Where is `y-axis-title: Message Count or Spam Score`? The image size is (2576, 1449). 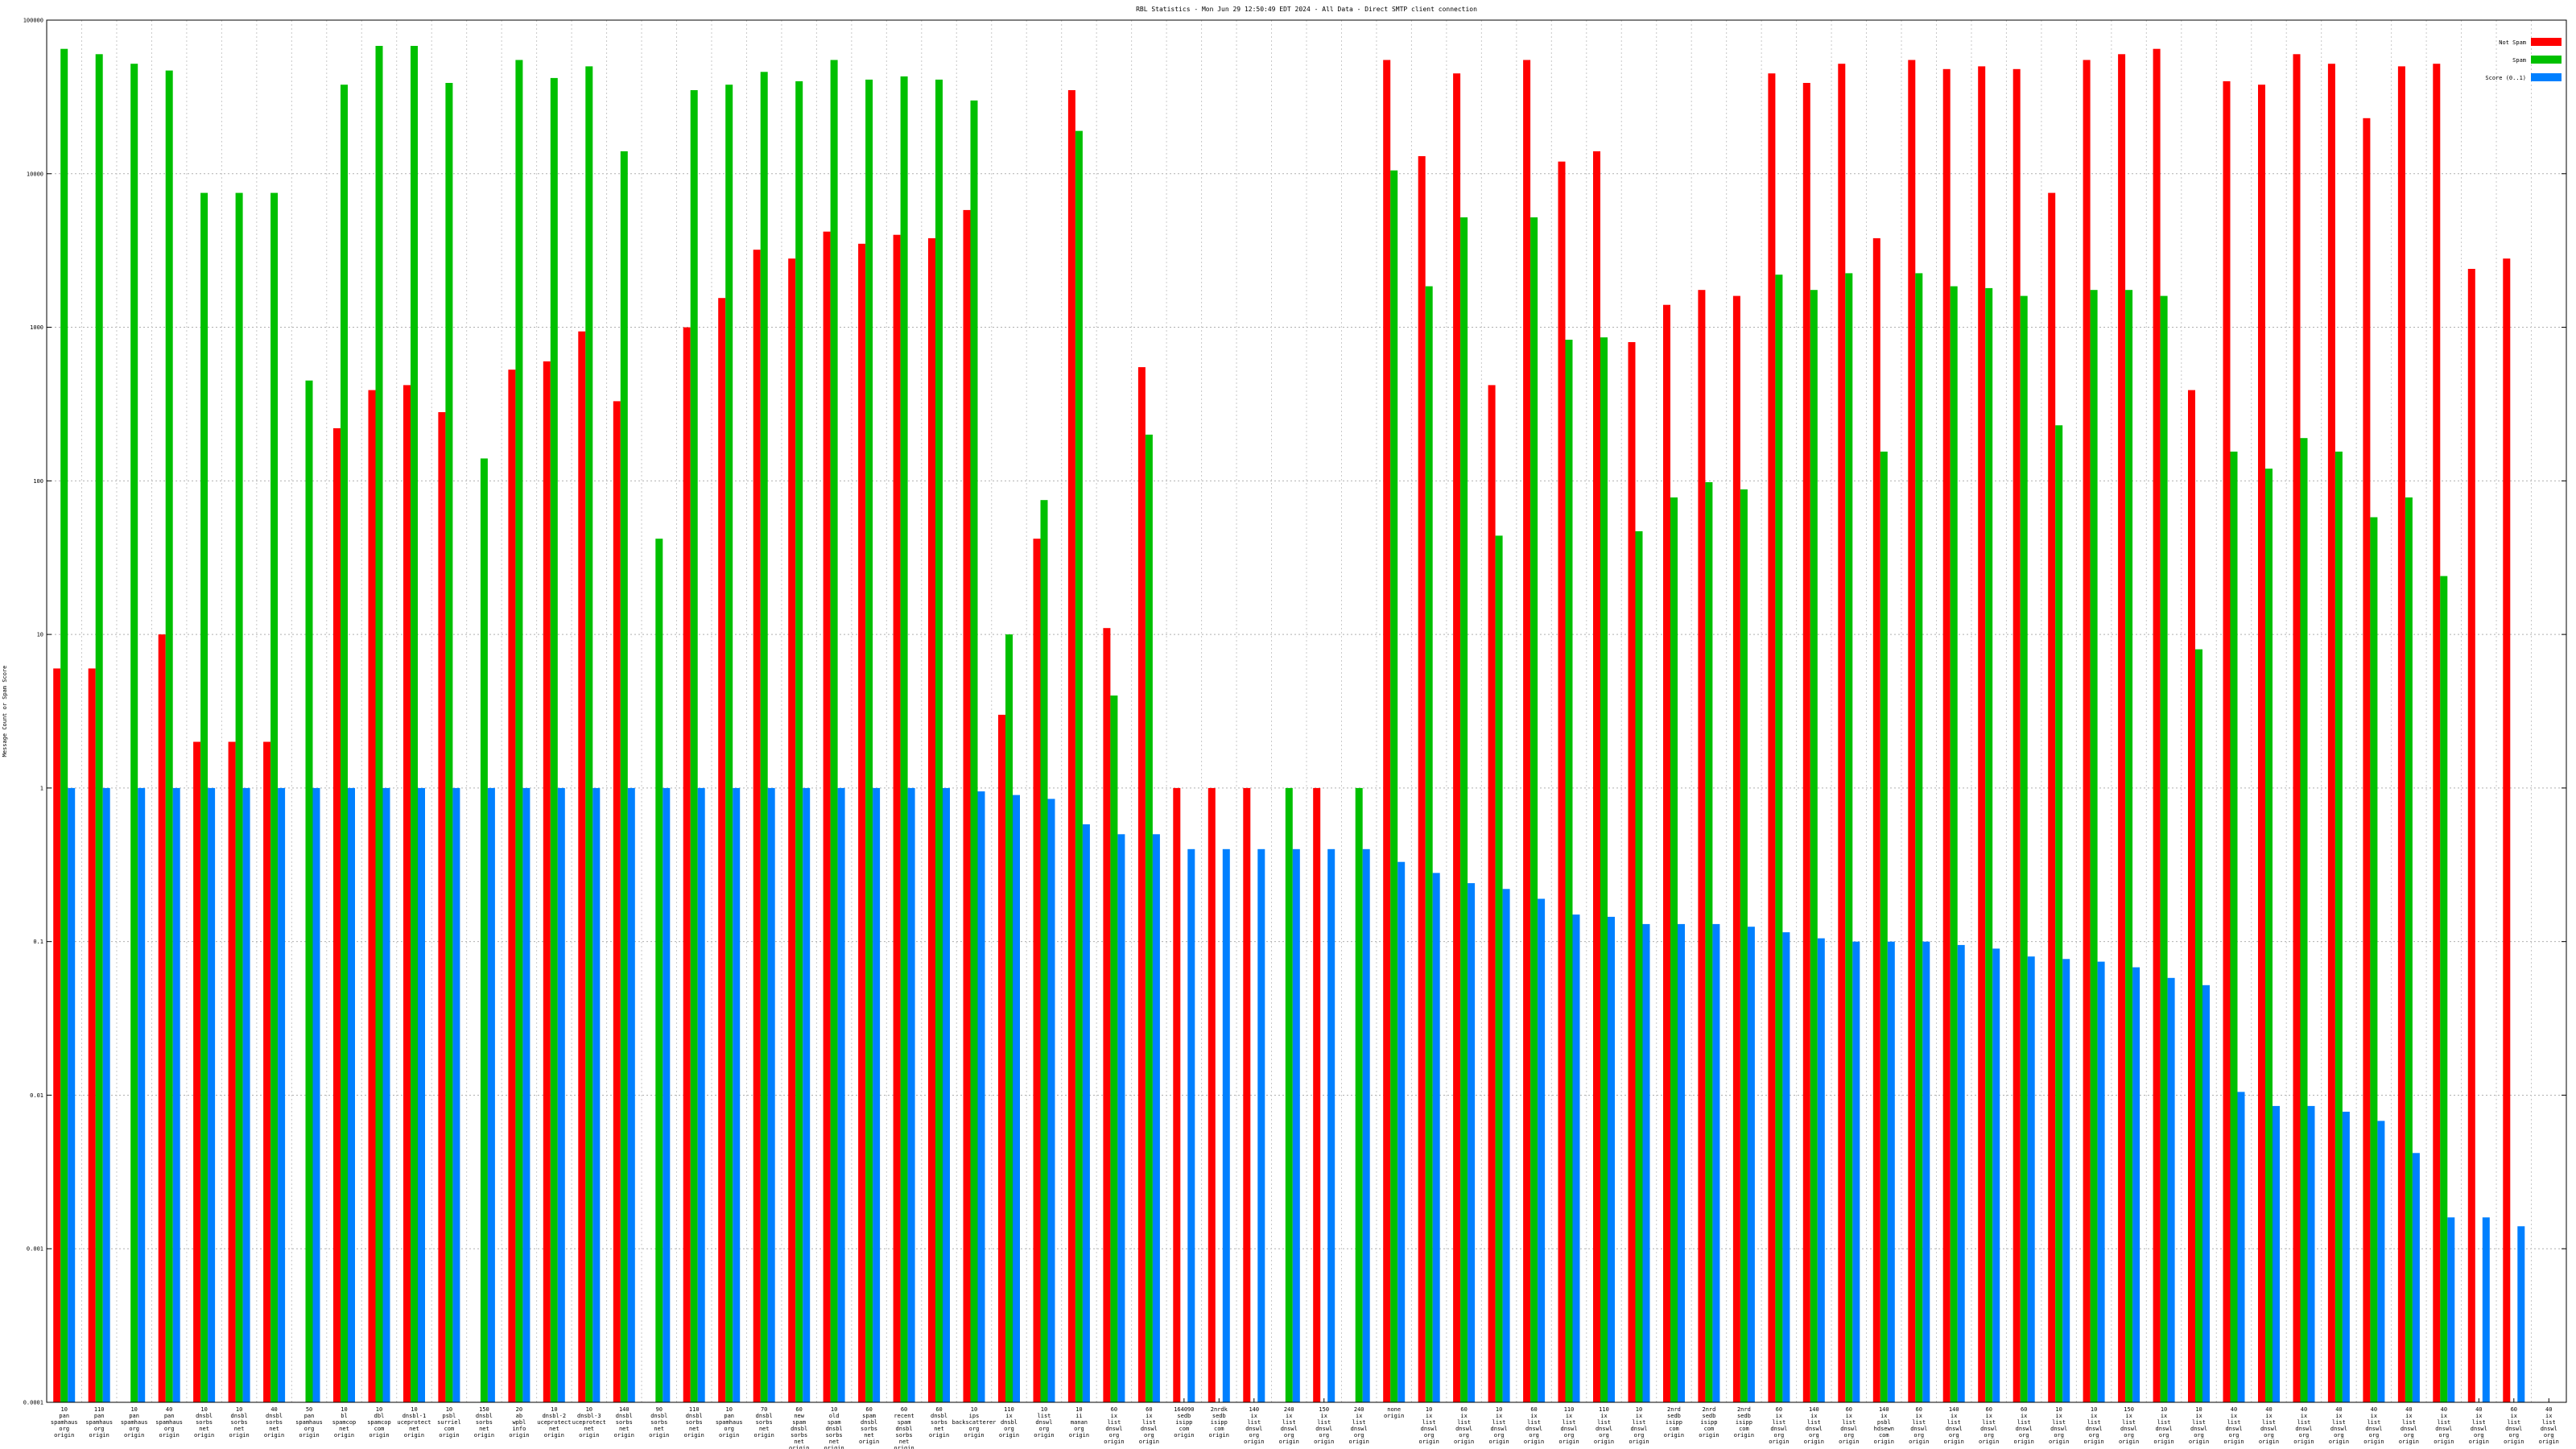
y-axis-title: Message Count or Spam Score is located at coordinates (5, 712).